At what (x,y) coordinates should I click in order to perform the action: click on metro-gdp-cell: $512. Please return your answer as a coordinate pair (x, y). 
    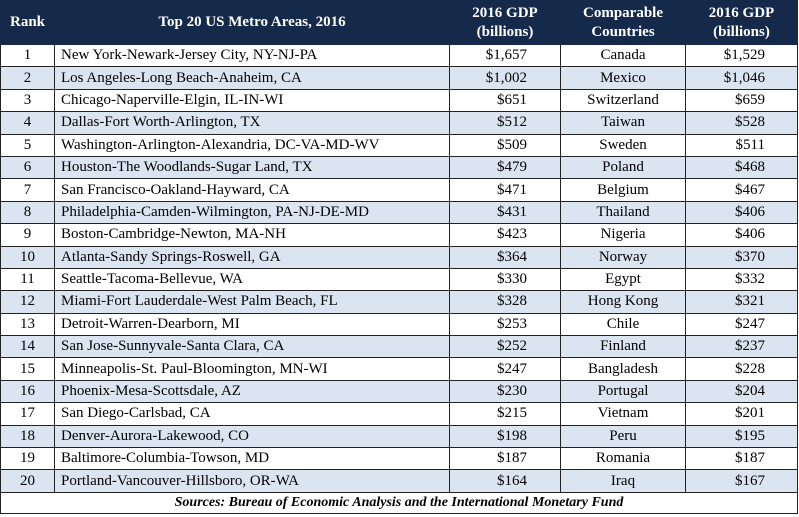
    Looking at the image, I should click on (505, 123).